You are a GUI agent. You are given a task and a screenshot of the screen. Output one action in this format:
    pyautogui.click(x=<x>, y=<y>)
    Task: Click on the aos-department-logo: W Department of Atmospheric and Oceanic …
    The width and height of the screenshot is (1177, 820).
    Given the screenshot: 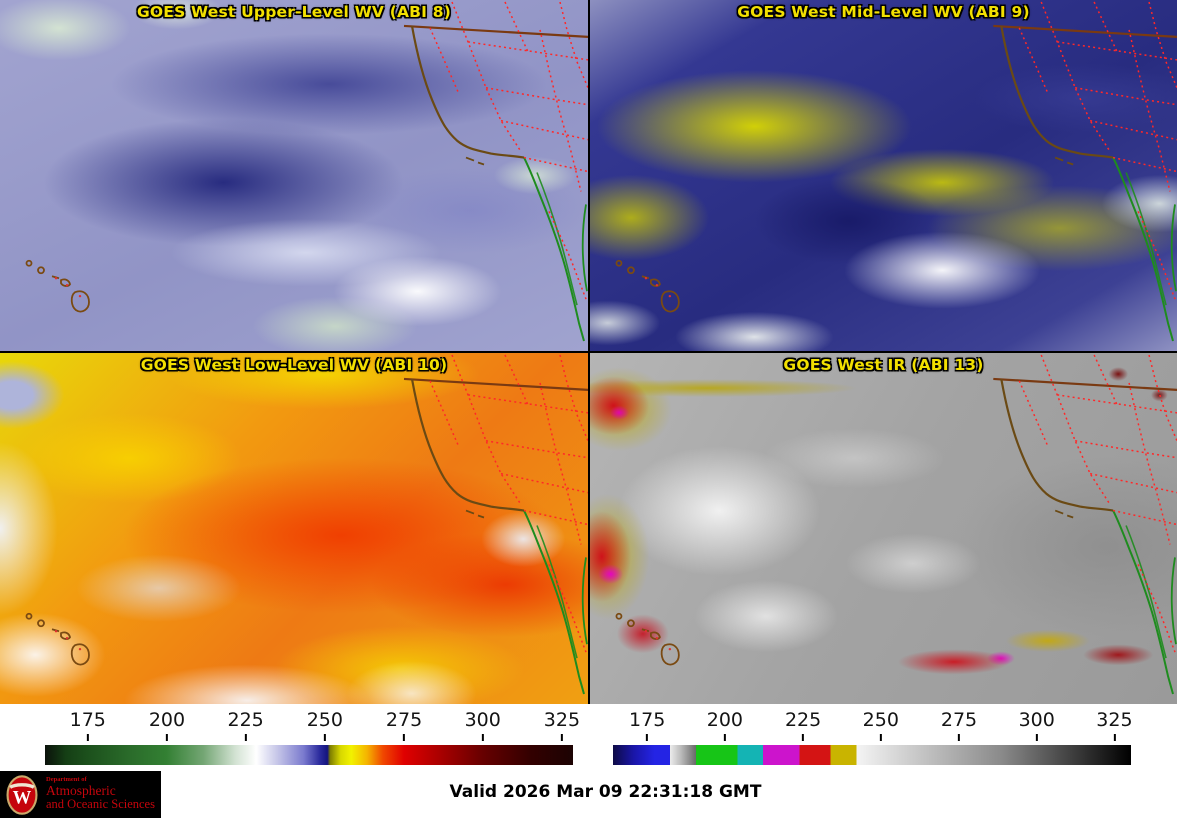 What is the action you would take?
    pyautogui.click(x=80, y=794)
    